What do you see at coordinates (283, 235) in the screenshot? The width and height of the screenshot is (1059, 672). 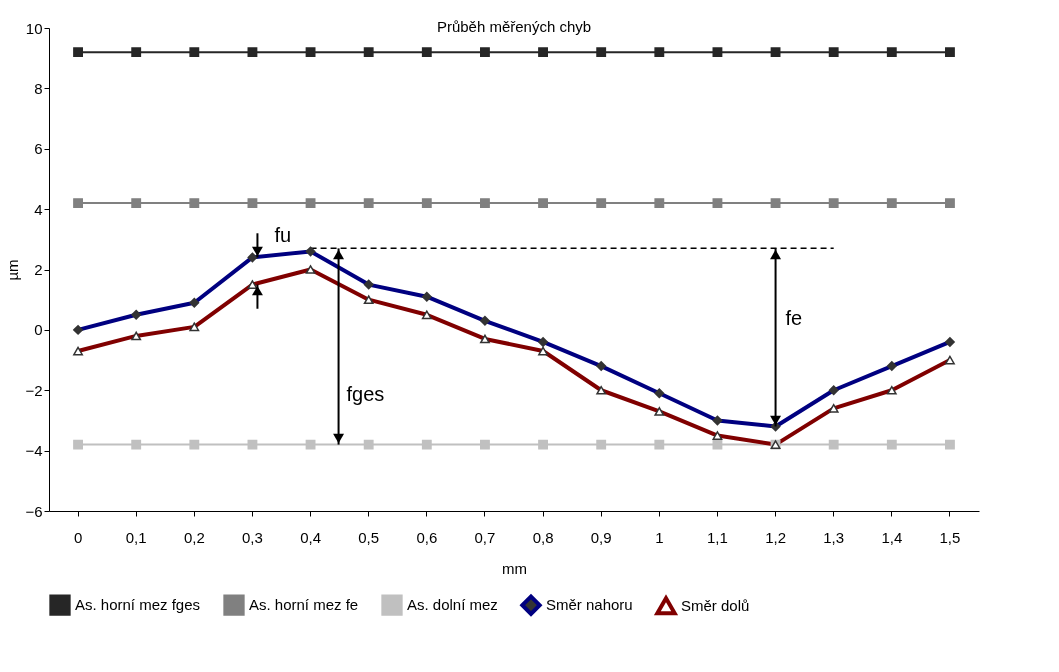 I see `annotation: fu` at bounding box center [283, 235].